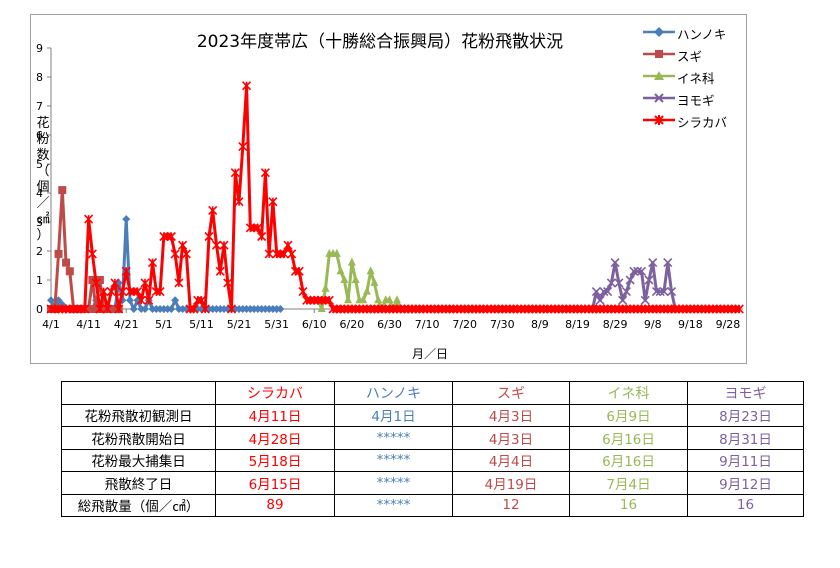 The image size is (840, 568). What do you see at coordinates (745, 438) in the screenshot?
I see `table-cell: 8月31日` at bounding box center [745, 438].